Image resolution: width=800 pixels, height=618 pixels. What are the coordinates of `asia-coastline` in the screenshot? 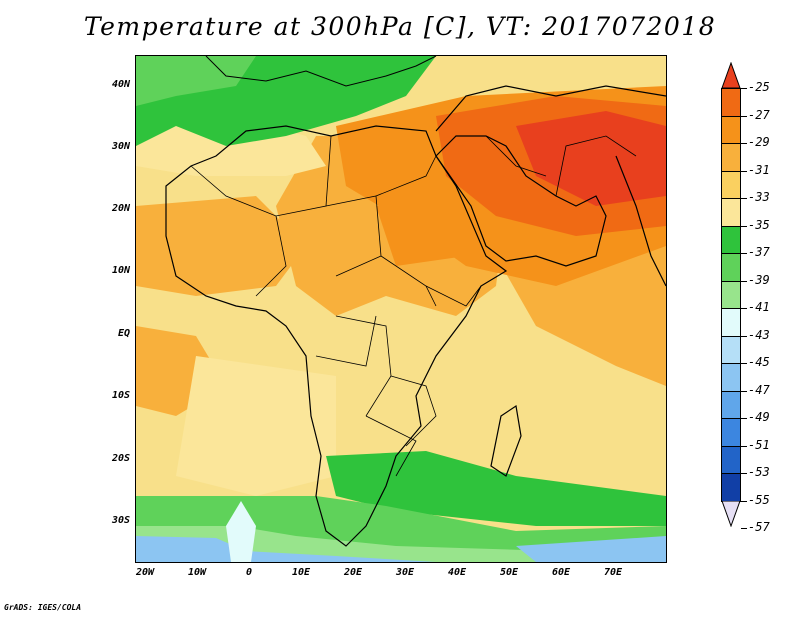 It's located at (550, 108).